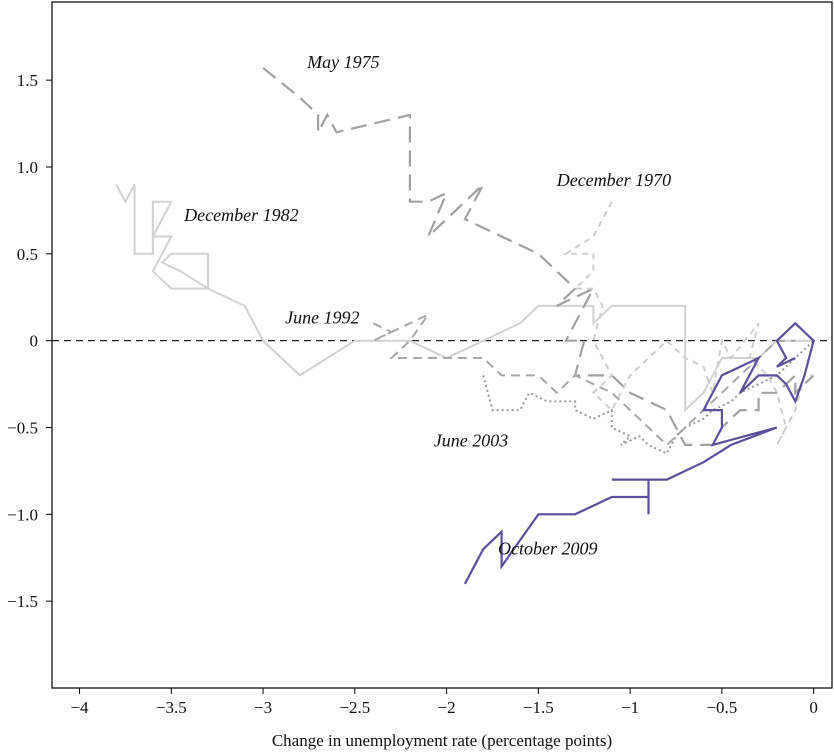 Image resolution: width=834 pixels, height=753 pixels. Describe the element at coordinates (538, 707) in the screenshot. I see `x-tick-label: −1.5` at that location.